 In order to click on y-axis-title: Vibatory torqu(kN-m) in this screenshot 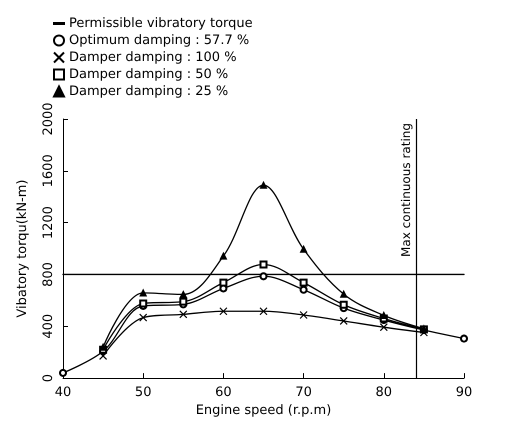, I will do `click(22, 249)`.